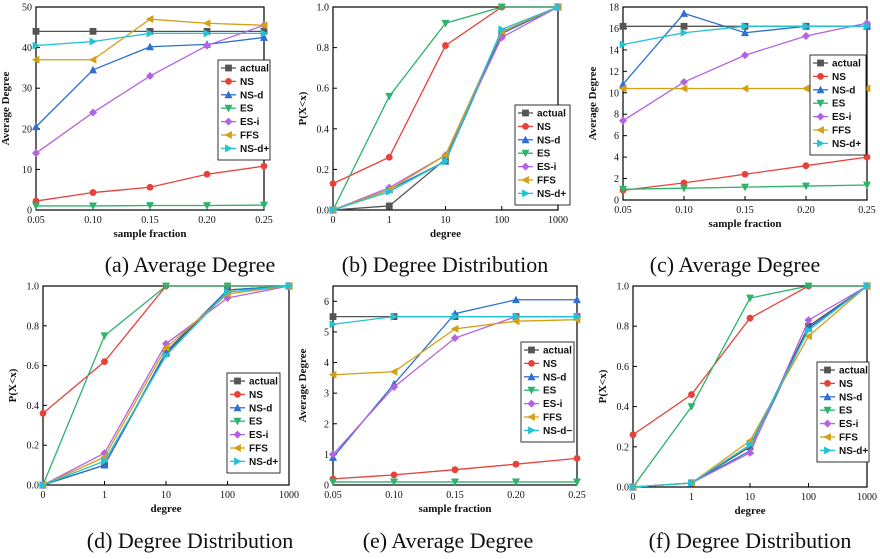  I want to click on x-tick-label: 0.25, so click(867, 210).